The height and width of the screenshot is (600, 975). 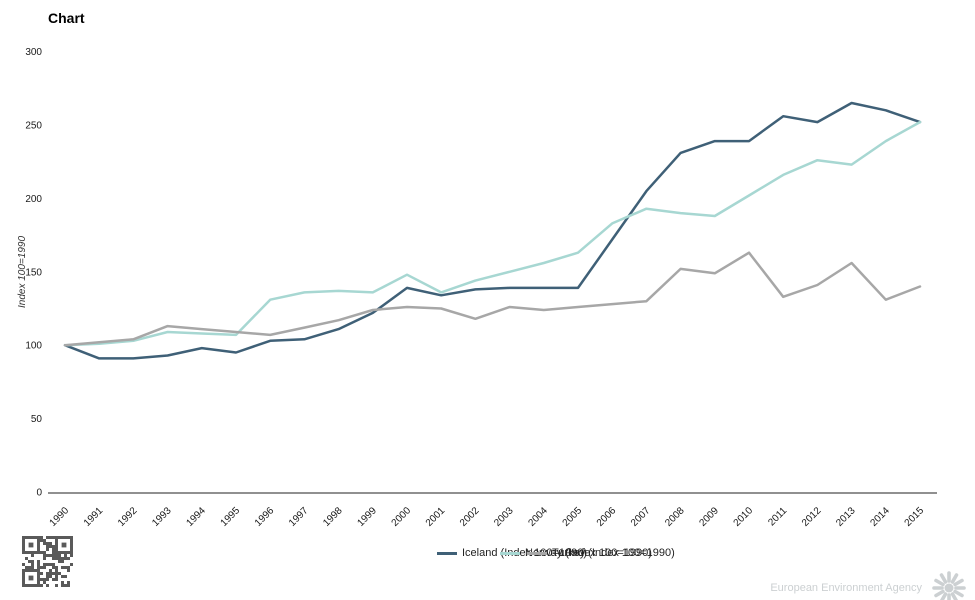 I want to click on legend-item-iceland: Iceland (Index 100=1990), so click(x=512, y=553).